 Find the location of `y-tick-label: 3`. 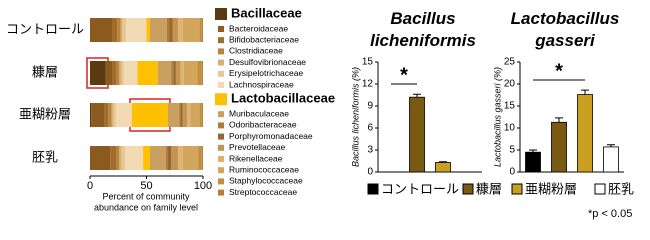

y-tick-label: 3 is located at coordinates (370, 150).